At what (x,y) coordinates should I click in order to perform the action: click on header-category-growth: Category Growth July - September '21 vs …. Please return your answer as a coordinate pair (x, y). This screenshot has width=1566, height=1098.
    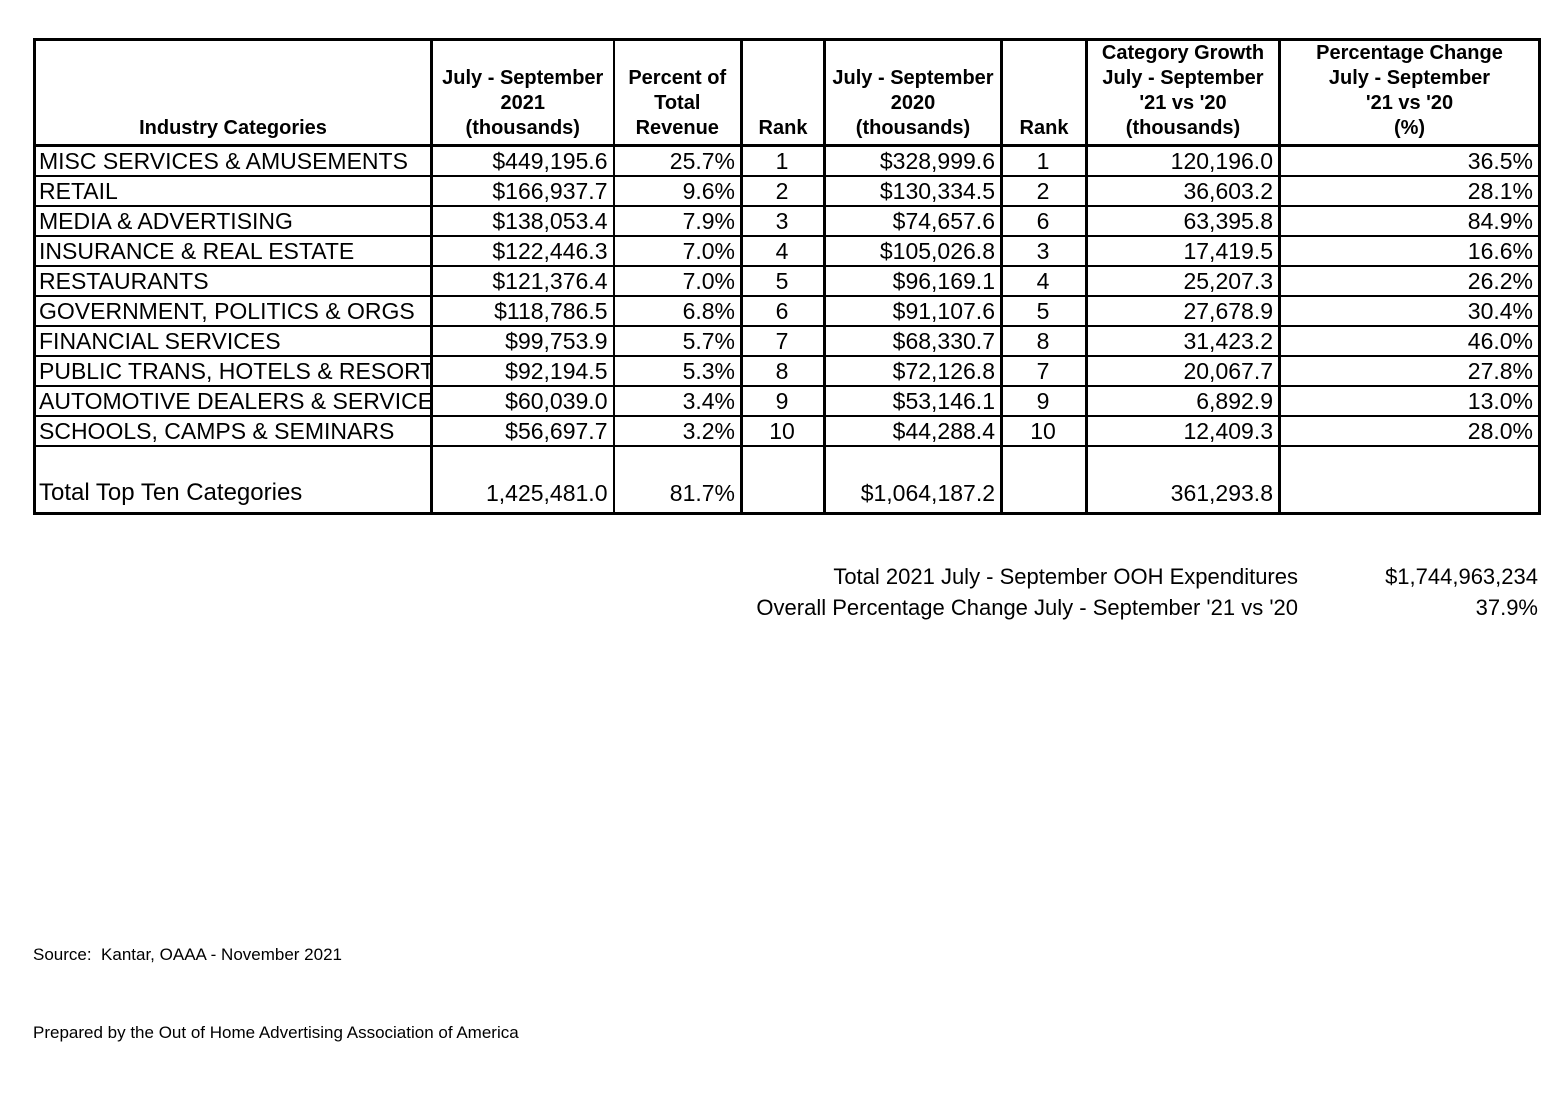
    Looking at the image, I should click on (1183, 92).